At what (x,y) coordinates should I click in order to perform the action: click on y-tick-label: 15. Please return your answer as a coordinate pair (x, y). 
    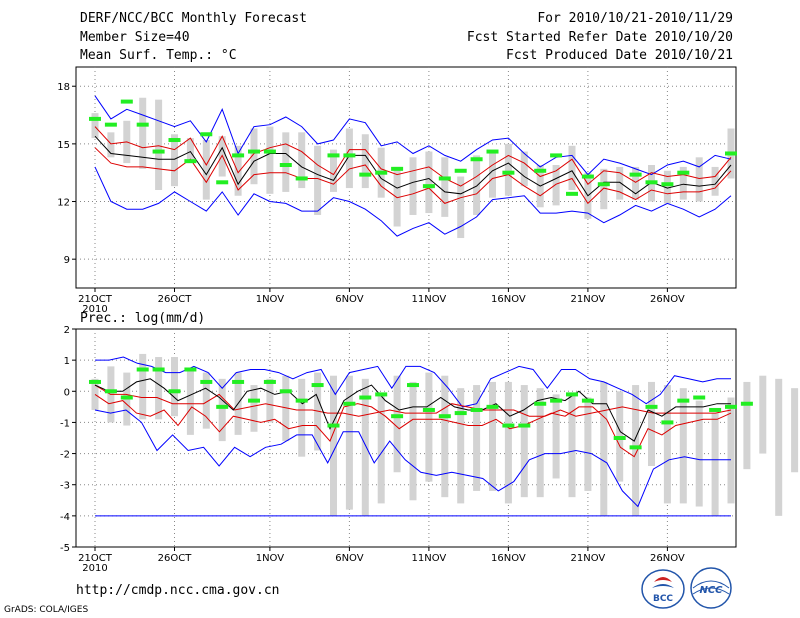
    Looking at the image, I should click on (63, 145).